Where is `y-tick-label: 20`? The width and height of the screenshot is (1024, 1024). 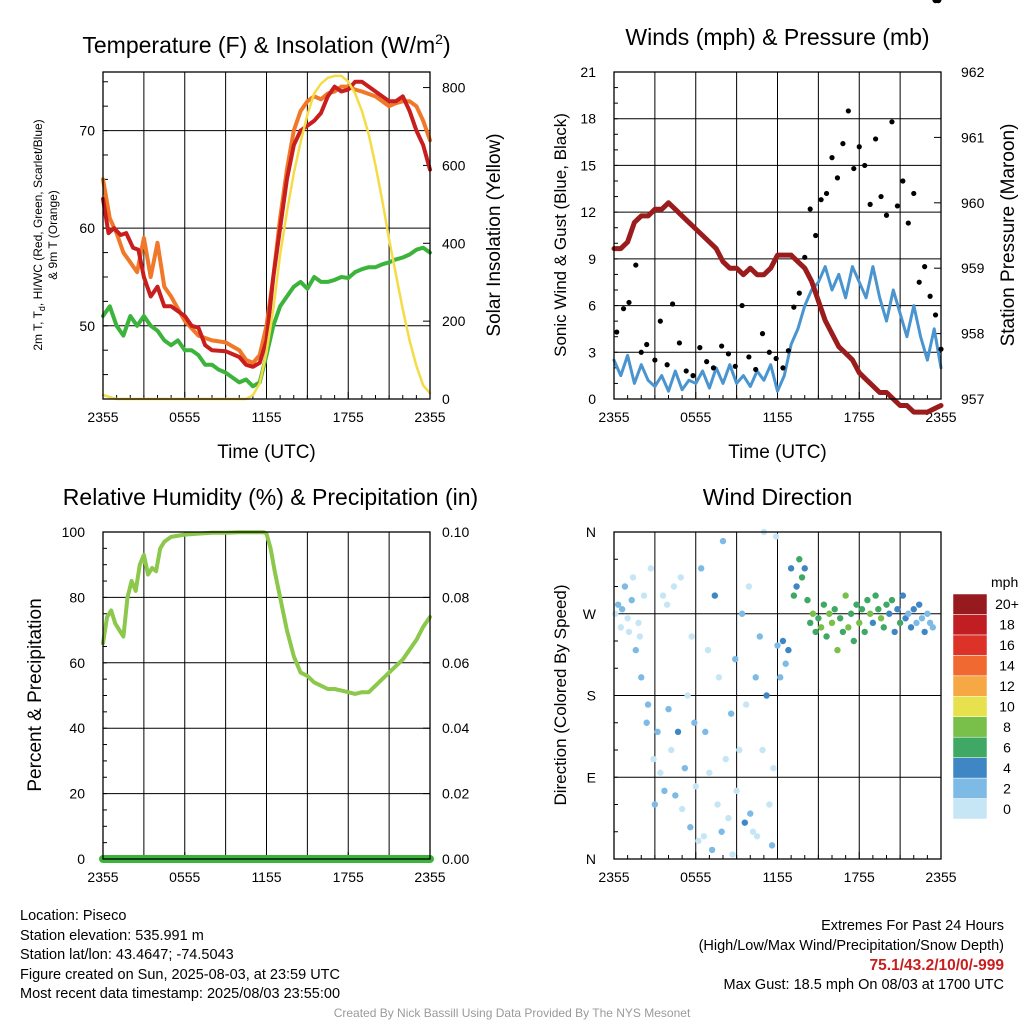
y-tick-label: 20 is located at coordinates (77, 794).